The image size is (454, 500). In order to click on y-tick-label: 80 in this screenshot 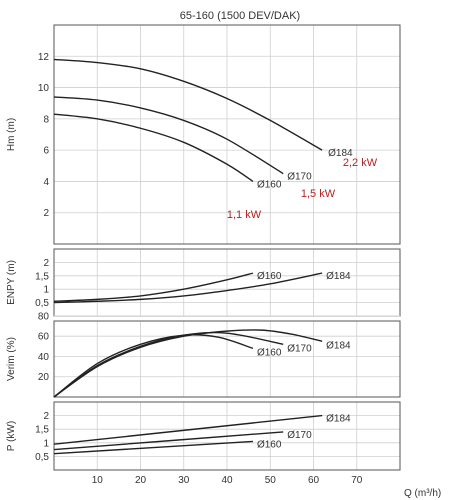, I will do `click(44, 316)`.